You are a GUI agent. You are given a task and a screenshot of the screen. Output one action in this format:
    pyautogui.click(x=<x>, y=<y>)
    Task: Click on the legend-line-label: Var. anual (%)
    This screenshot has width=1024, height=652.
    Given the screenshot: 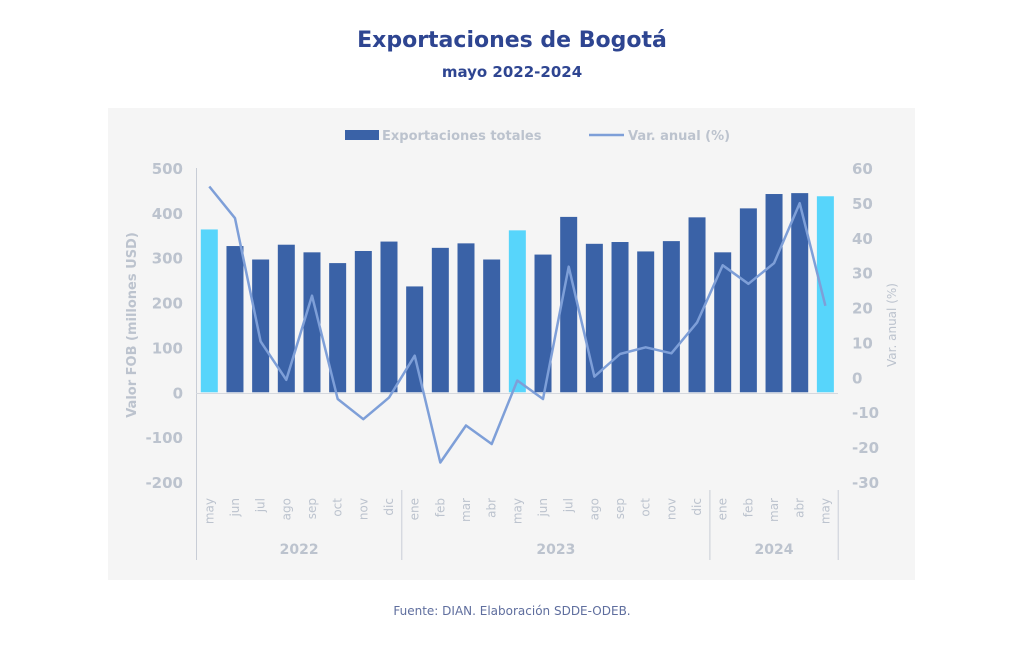 What is the action you would take?
    pyautogui.click(x=679, y=136)
    